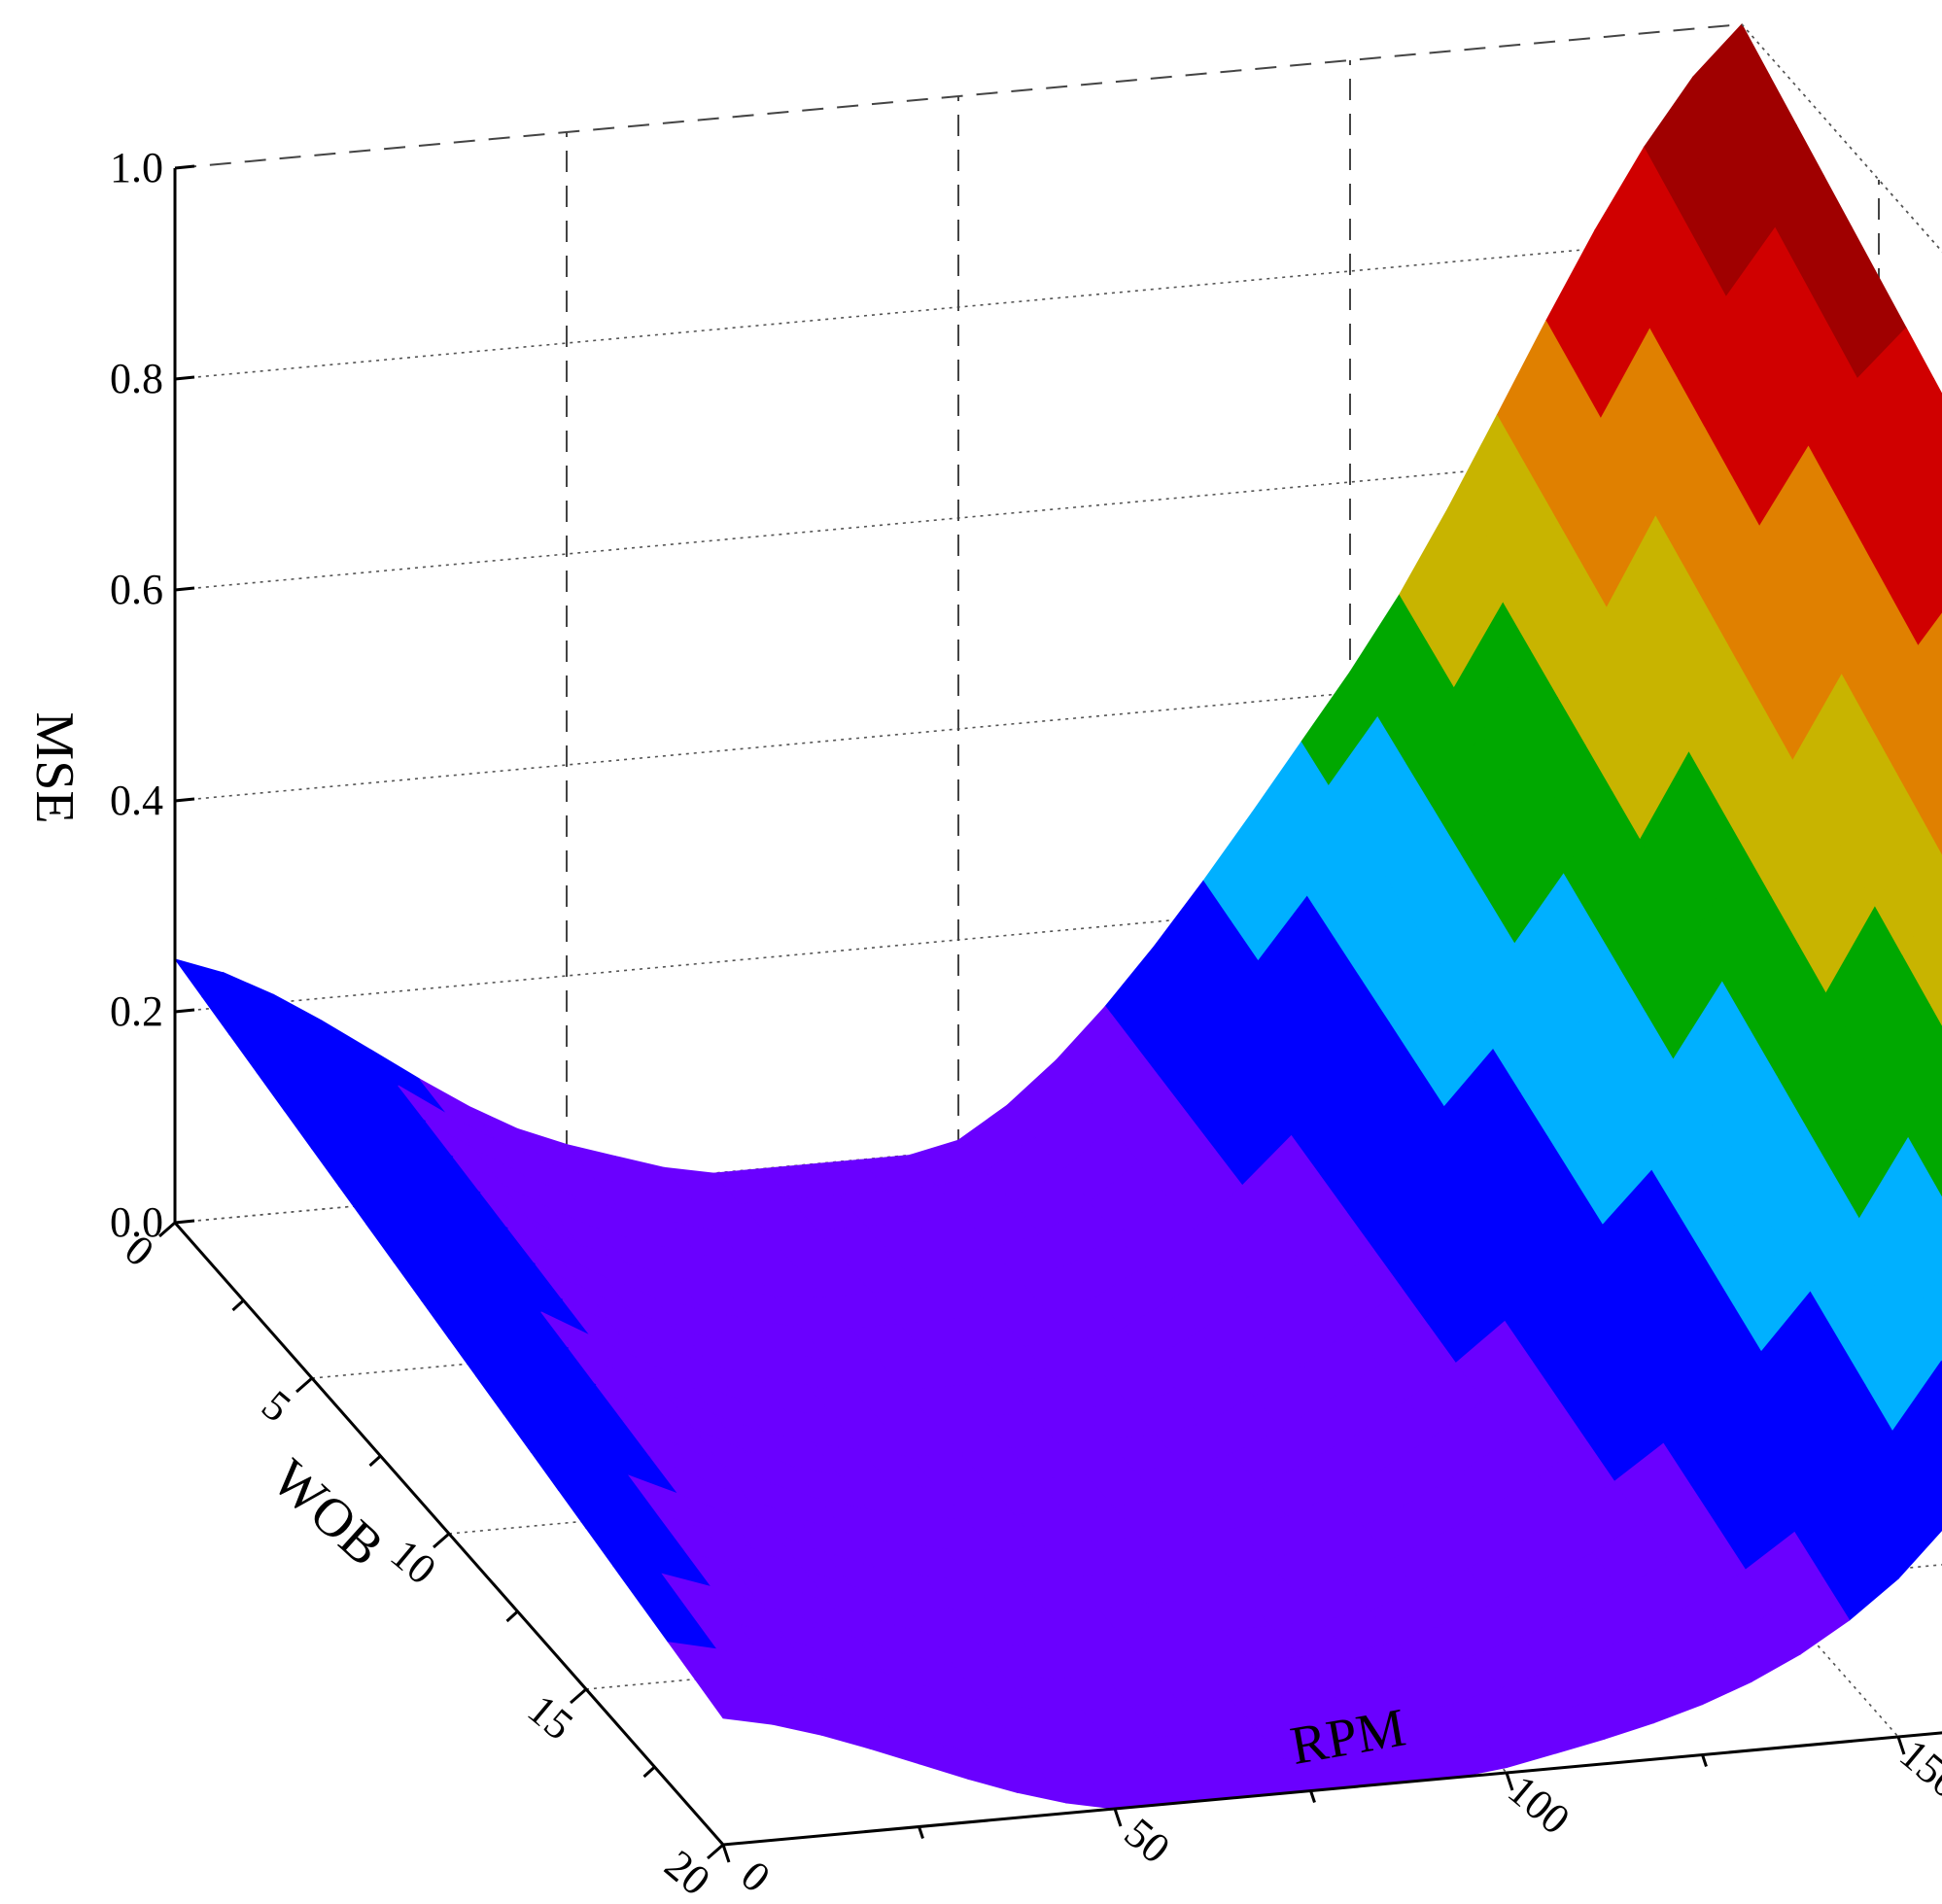  Describe the element at coordinates (328, 1513) in the screenshot. I see `wob-axis-title: WOB` at that location.